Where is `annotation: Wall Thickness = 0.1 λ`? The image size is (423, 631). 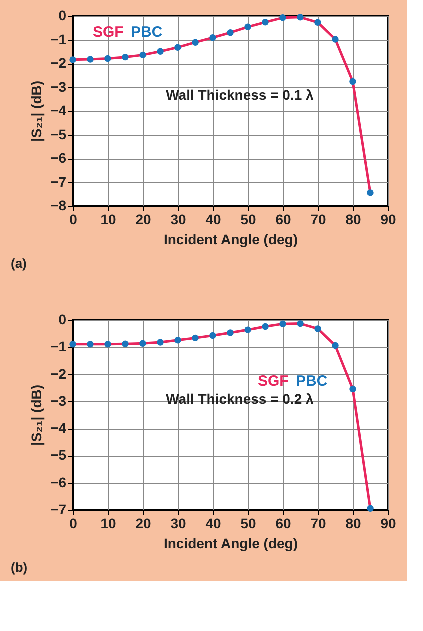 annotation: Wall Thickness = 0.1 λ is located at coordinates (240, 94).